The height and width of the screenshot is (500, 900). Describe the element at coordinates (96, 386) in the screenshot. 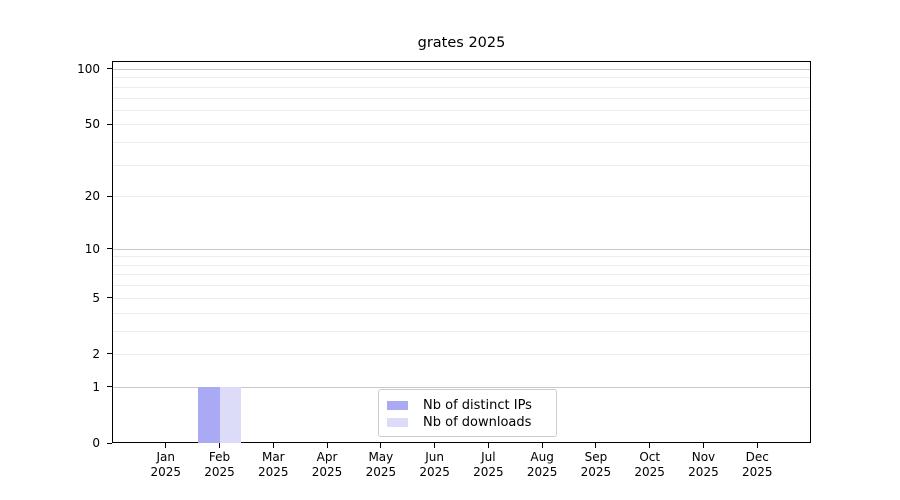

I see `y-tick-label: 1` at that location.